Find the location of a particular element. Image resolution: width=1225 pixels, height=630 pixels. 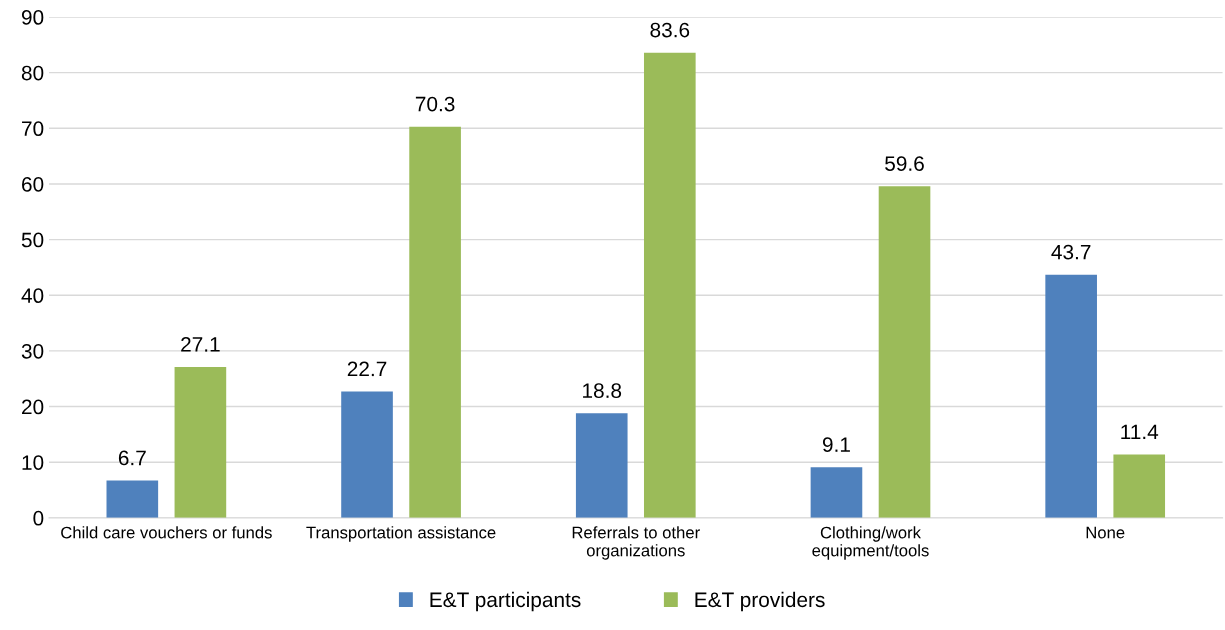

x-tick-label: Referrals to other organizations is located at coordinates (636, 543).